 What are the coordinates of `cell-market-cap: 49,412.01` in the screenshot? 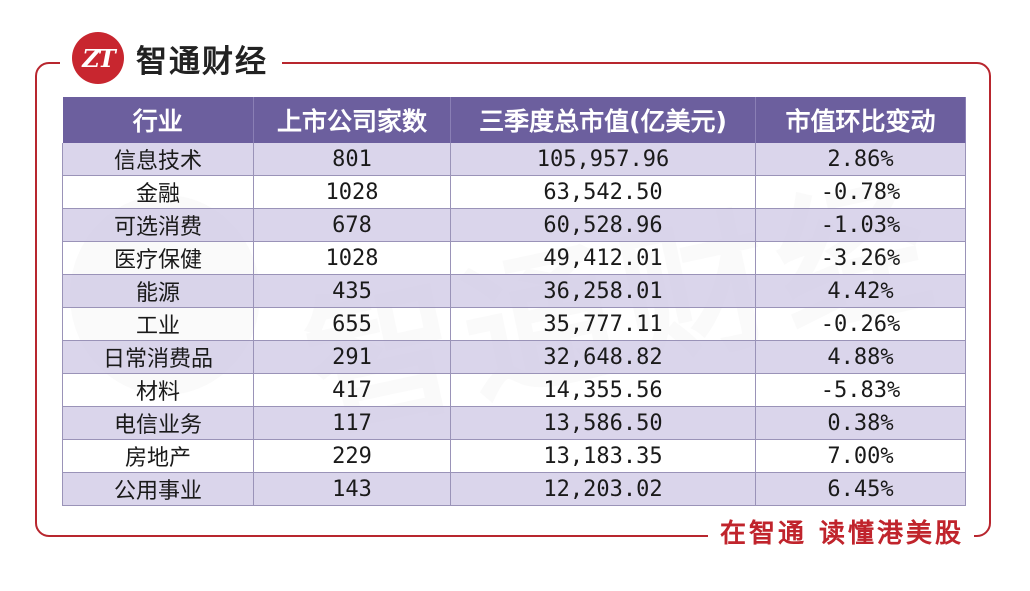 It's located at (603, 258).